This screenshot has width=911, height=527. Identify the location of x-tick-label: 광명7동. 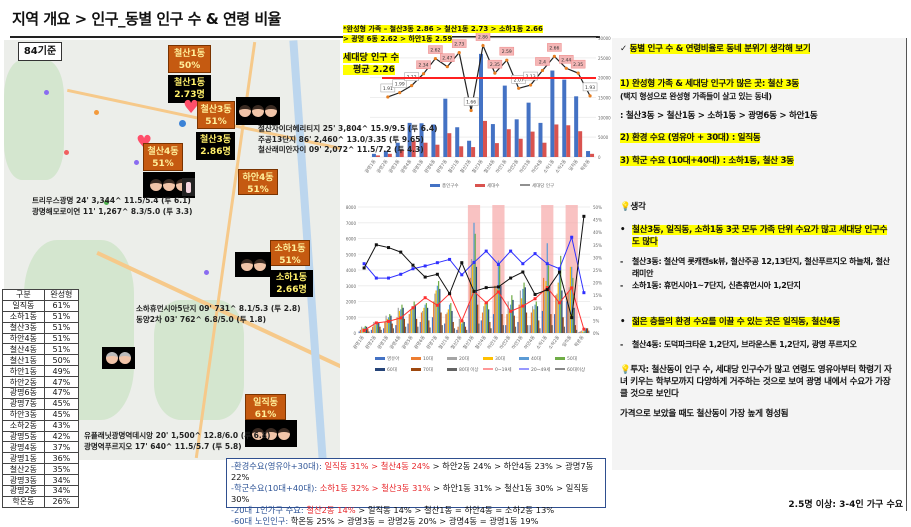
(441, 166).